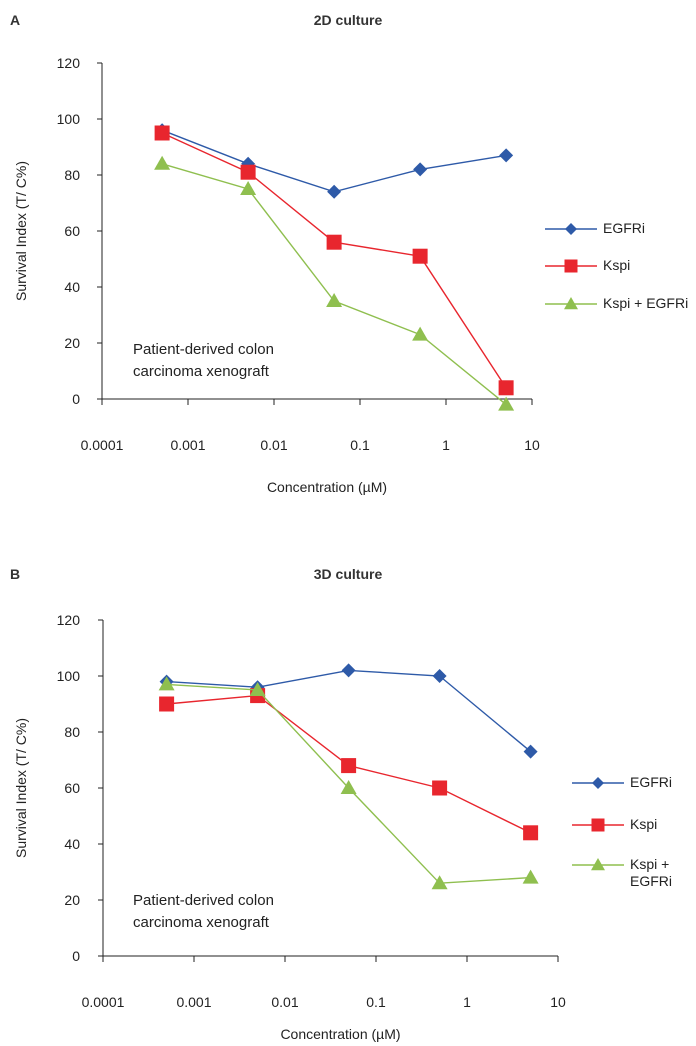  I want to click on legend-label-combo-line-2: EGFRi, so click(651, 881).